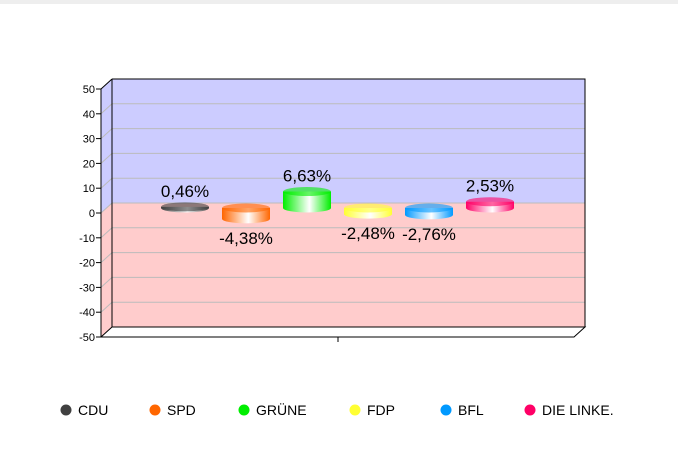 This screenshot has width=678, height=450. I want to click on bar-spd, so click(246, 213).